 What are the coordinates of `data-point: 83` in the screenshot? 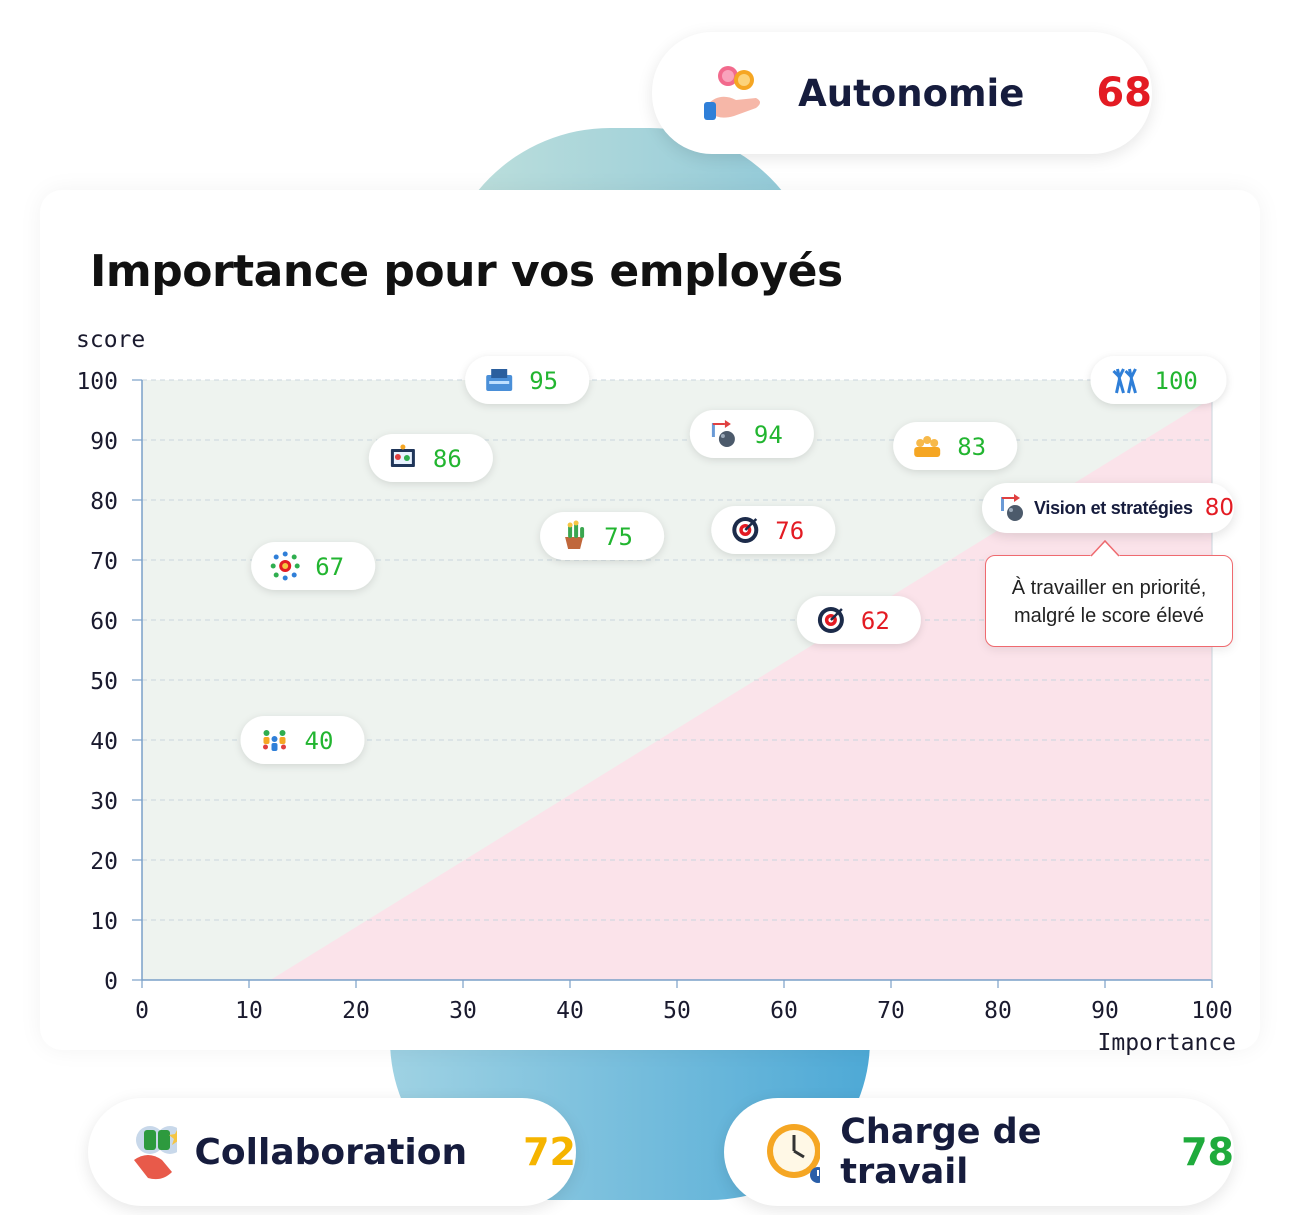 It's located at (955, 446).